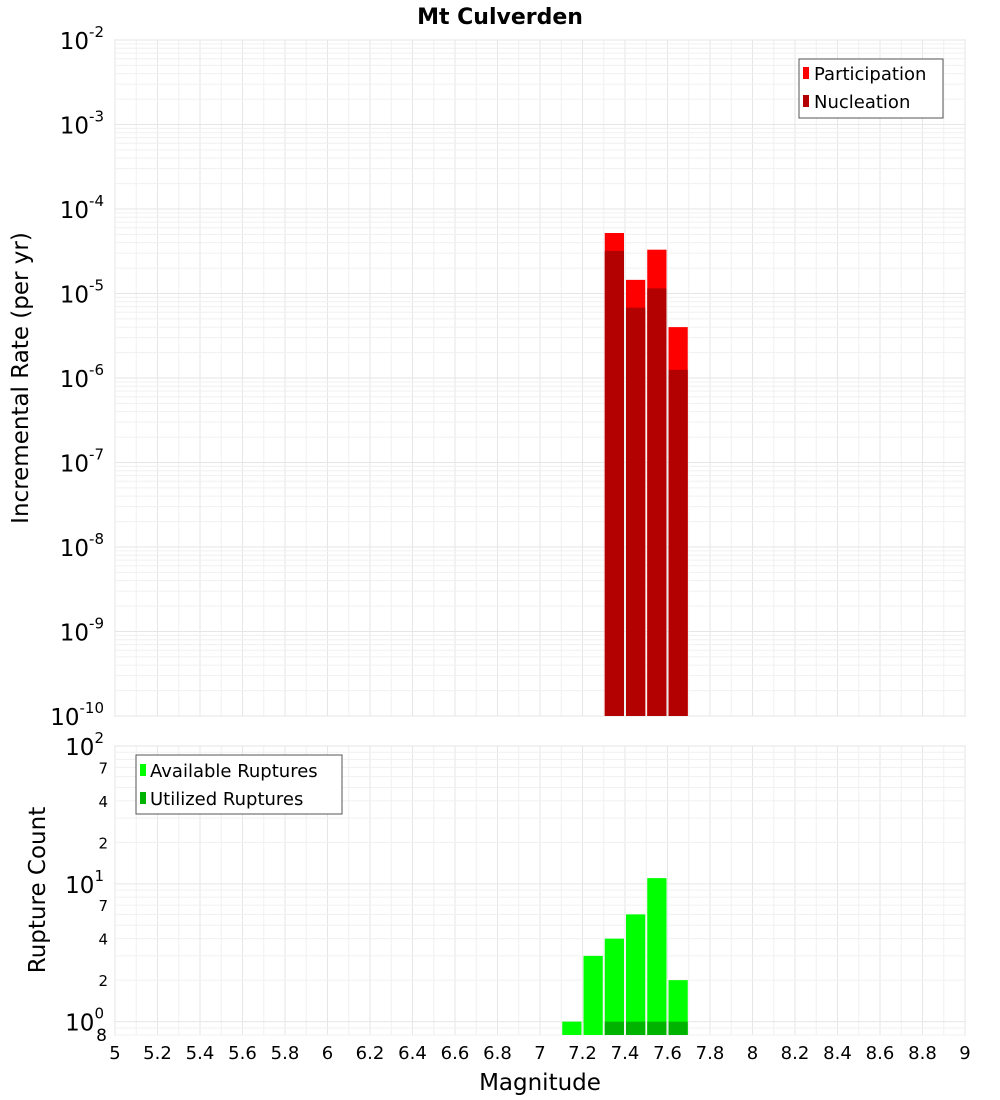 The height and width of the screenshot is (1100, 1000). I want to click on x-tick-label: 7.8, so click(710, 1053).